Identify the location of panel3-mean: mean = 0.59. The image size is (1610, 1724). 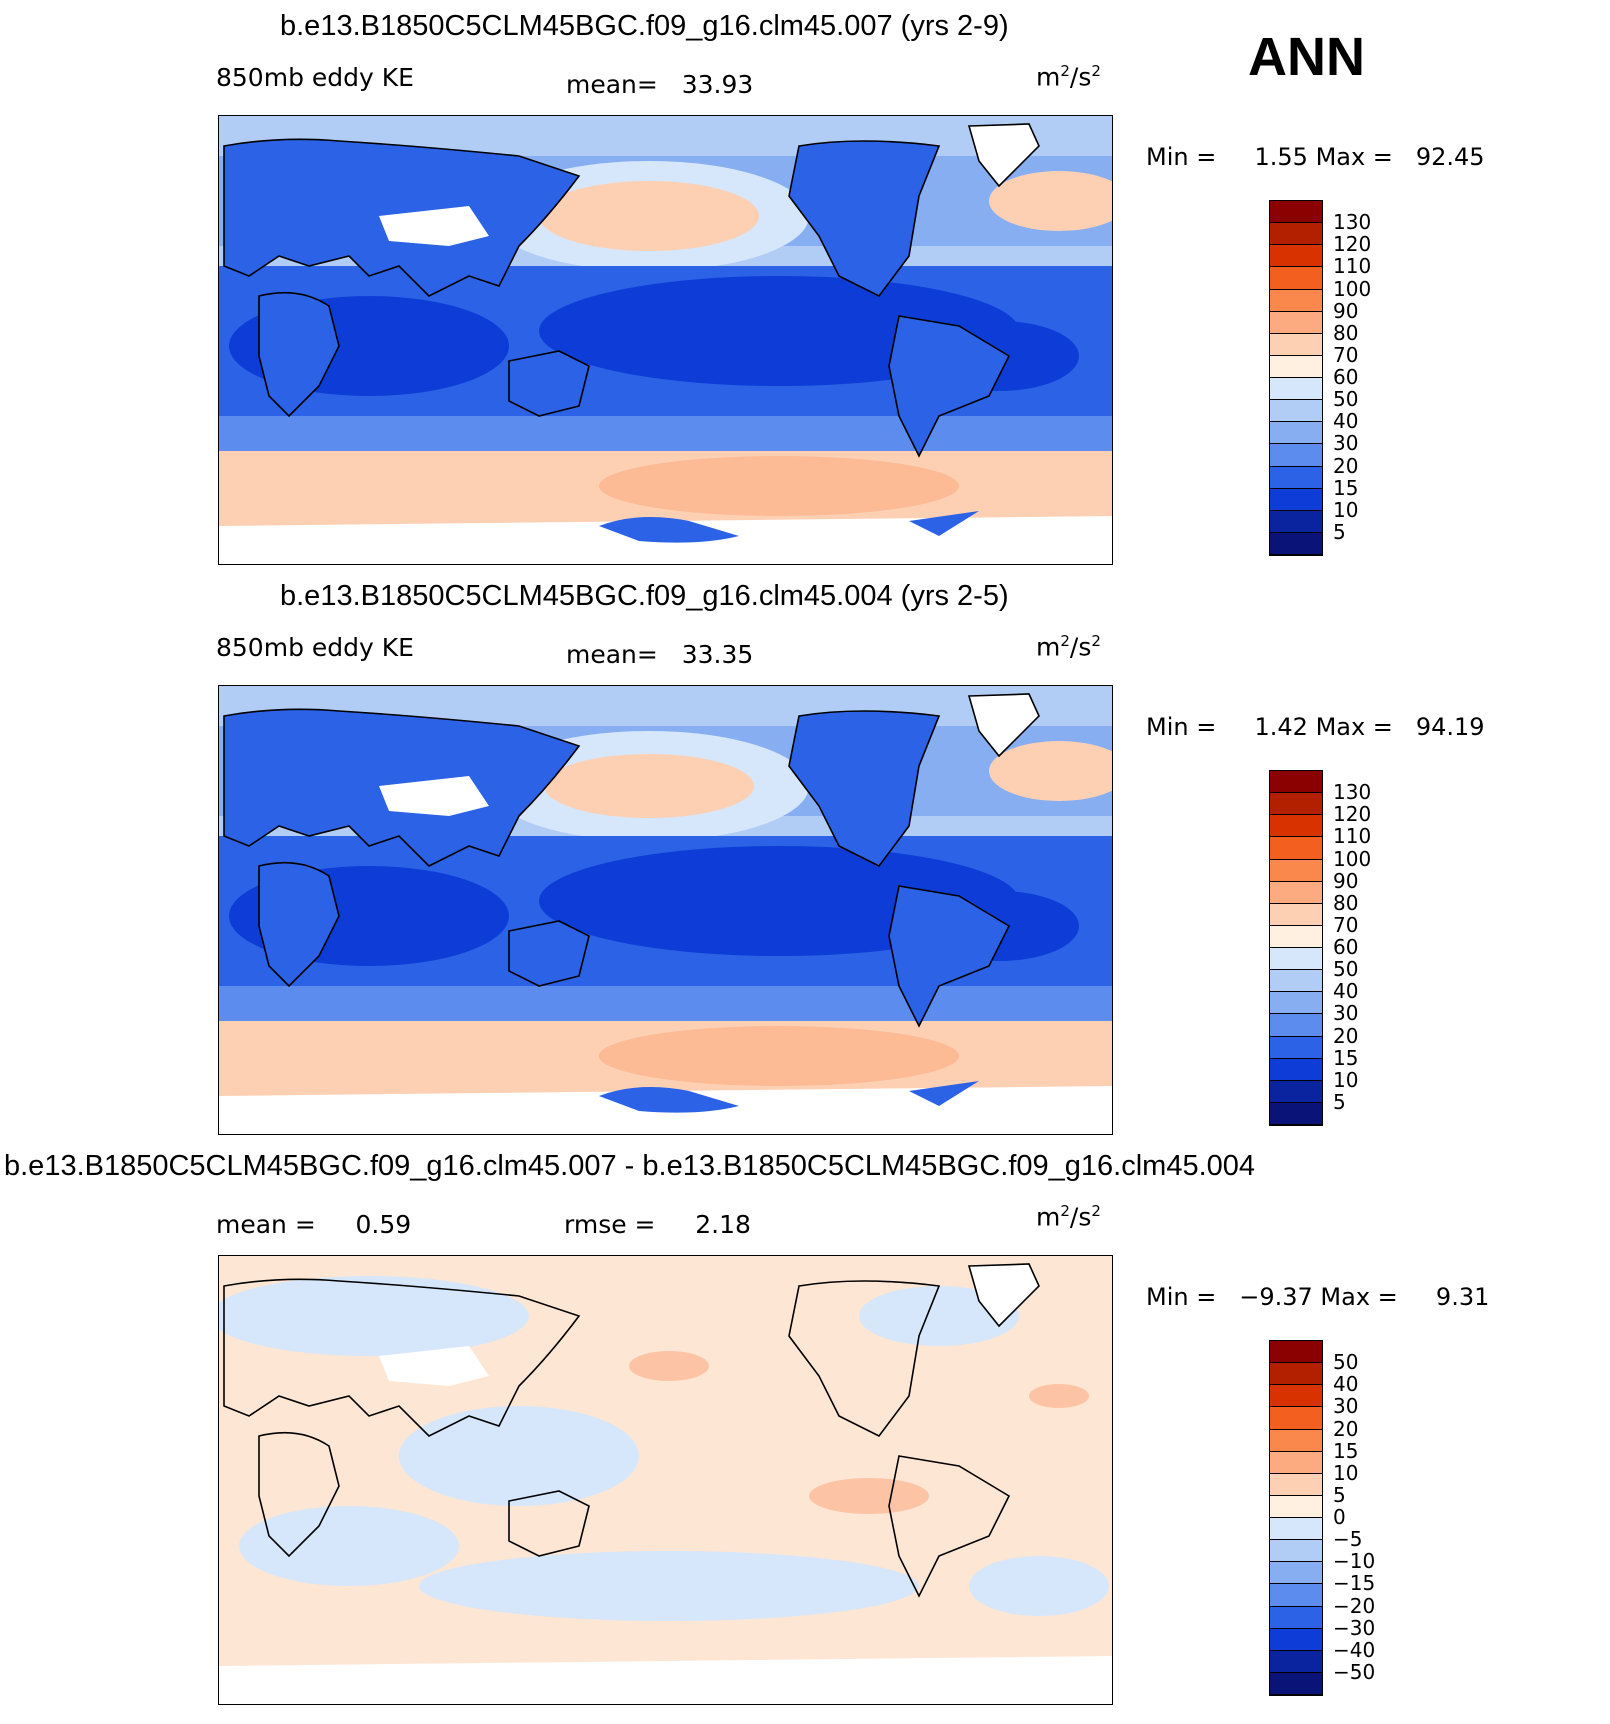
(313, 1224).